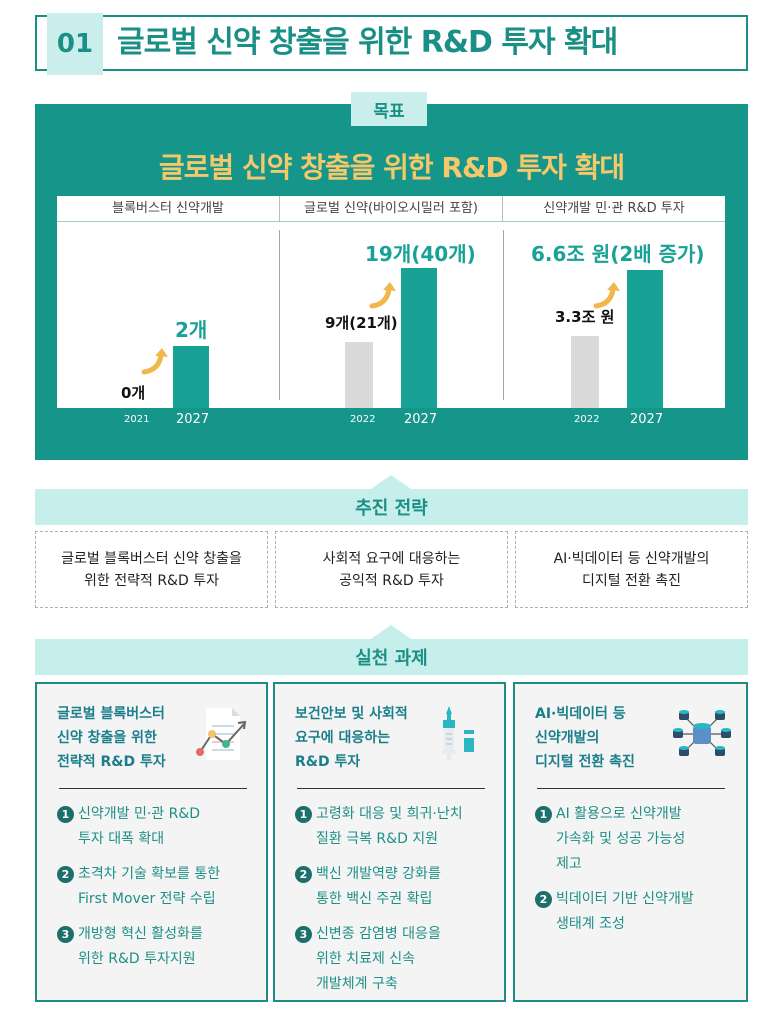  Describe the element at coordinates (458, 733) in the screenshot. I see `syringe-icon` at that location.